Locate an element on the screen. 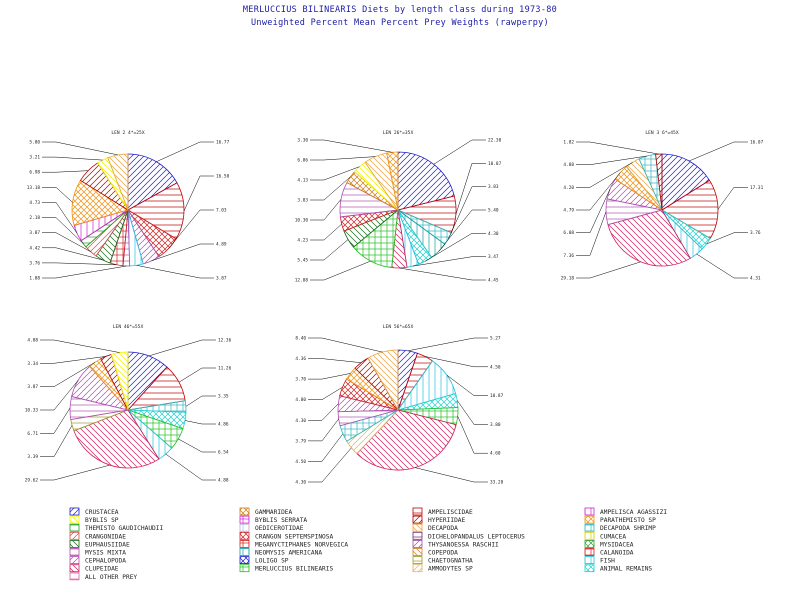 The width and height of the screenshot is (800, 600). slice-value-label: 4.20 is located at coordinates (568, 188).